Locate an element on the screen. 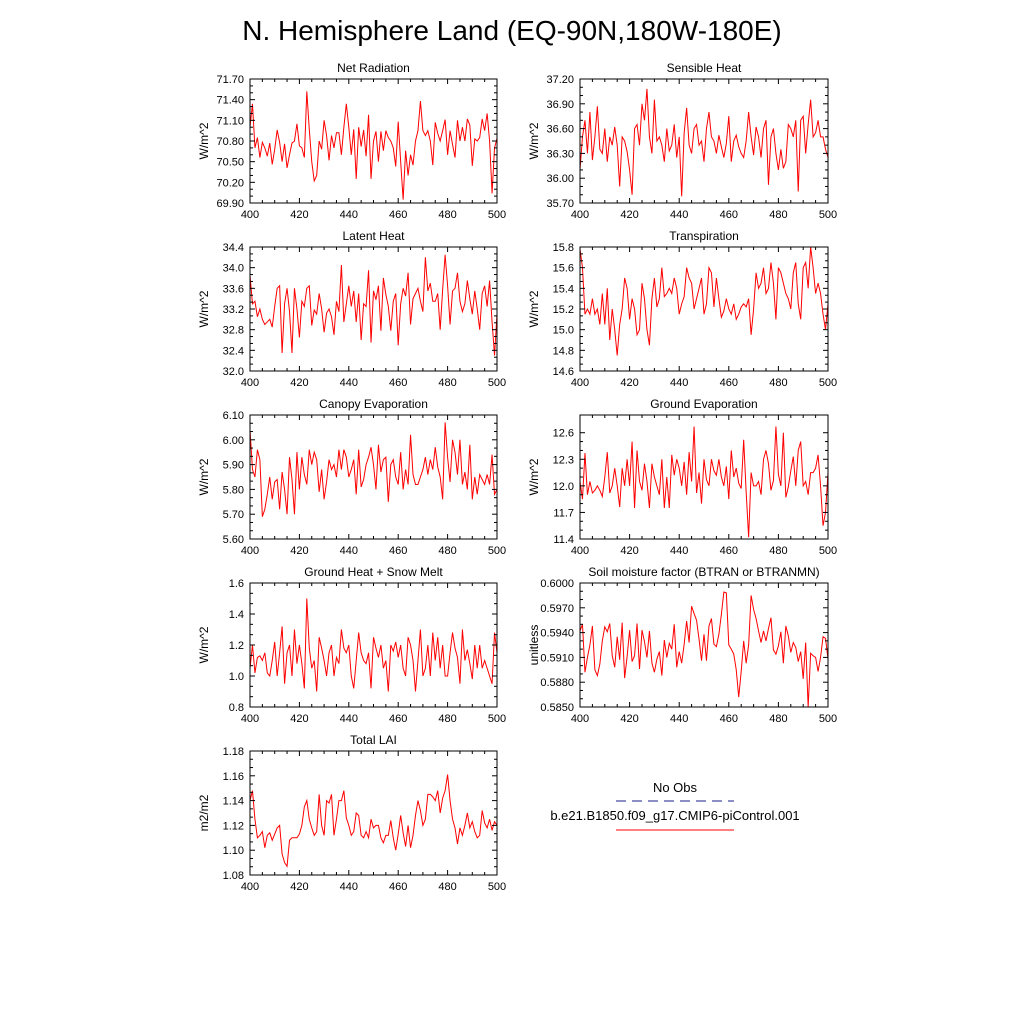  legend-label-model-run: b.e21.B1850.f09_g17.CMIP6-piControl.001 is located at coordinates (674, 815).